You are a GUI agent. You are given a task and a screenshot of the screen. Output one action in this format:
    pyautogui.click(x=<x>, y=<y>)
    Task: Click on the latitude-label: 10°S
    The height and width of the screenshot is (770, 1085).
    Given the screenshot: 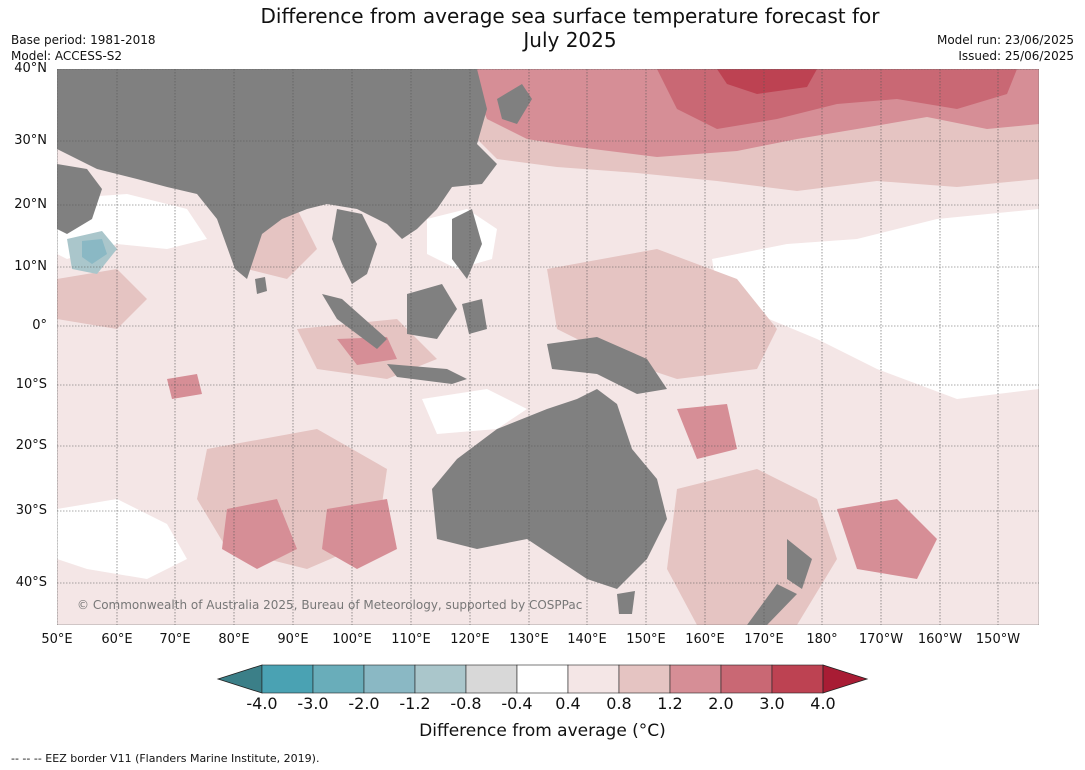 What is the action you would take?
    pyautogui.click(x=31, y=384)
    